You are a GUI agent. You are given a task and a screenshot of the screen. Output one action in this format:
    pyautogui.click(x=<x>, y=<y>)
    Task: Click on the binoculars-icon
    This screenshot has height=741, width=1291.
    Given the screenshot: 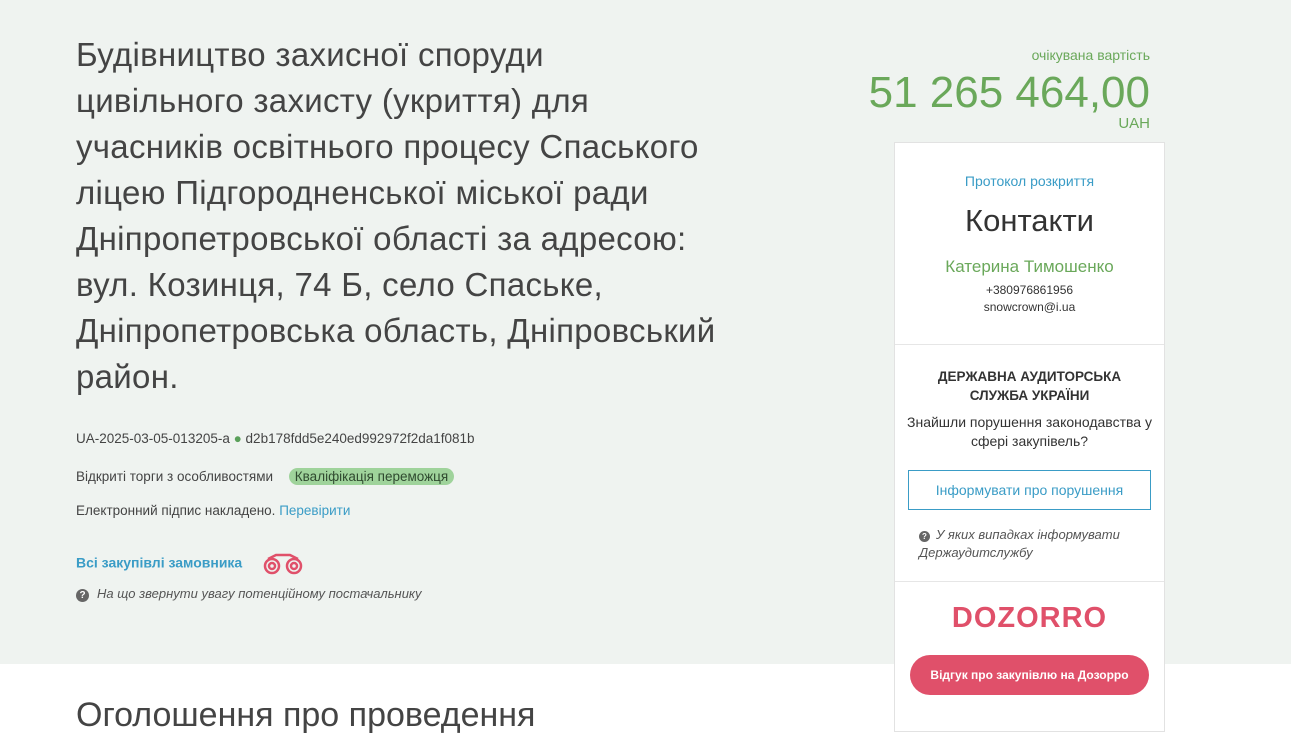 What is the action you would take?
    pyautogui.click(x=283, y=564)
    